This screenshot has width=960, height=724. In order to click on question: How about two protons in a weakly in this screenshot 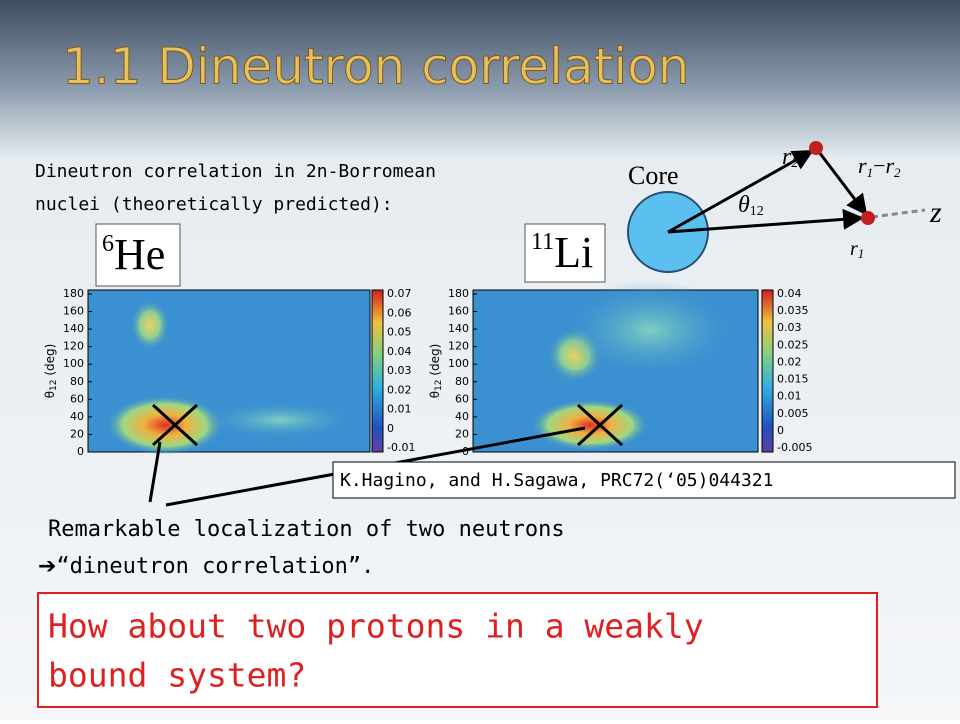, I will do `click(376, 626)`.